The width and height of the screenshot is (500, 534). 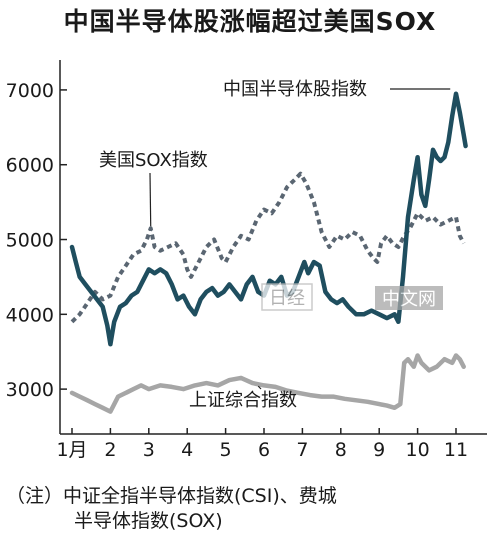 What do you see at coordinates (226, 450) in the screenshot?
I see `x-tick-label: 5` at bounding box center [226, 450].